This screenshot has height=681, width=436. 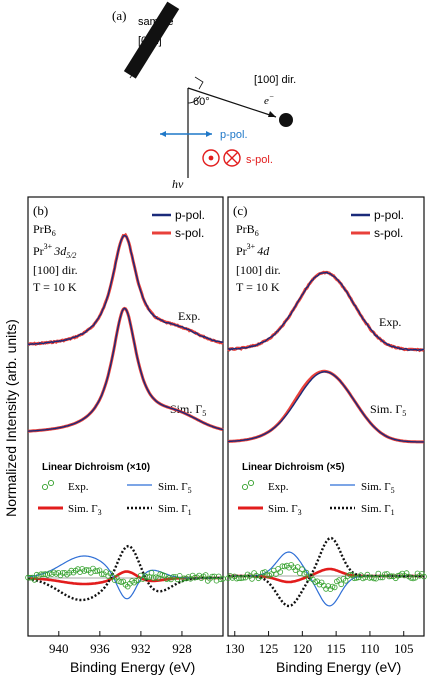 What do you see at coordinates (182, 648) in the screenshot?
I see `x-tick-label: 928` at bounding box center [182, 648].